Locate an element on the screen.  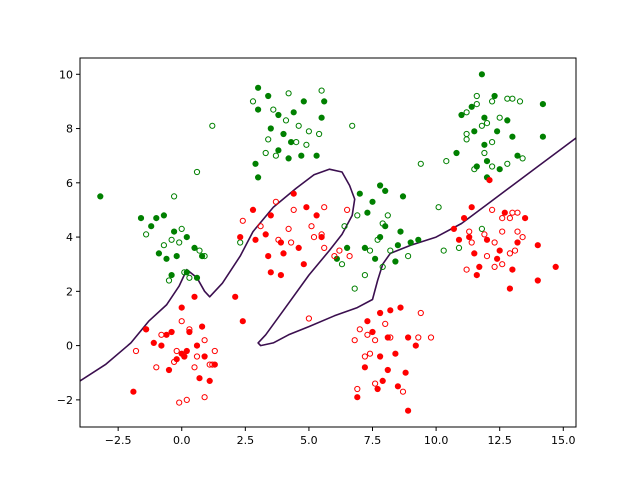
y-tick-label: 2 is located at coordinates (69, 291).